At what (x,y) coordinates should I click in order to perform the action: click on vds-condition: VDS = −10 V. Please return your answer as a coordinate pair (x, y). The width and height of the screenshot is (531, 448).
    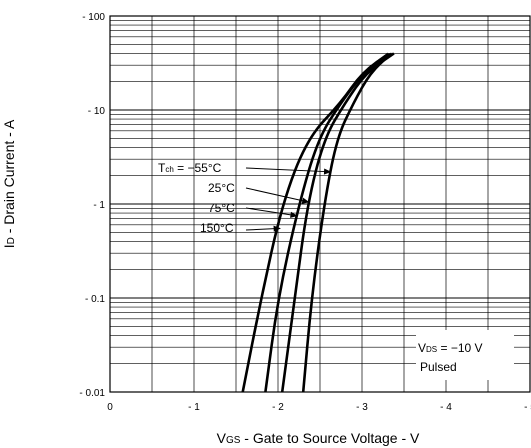
    Looking at the image, I should click on (450, 348).